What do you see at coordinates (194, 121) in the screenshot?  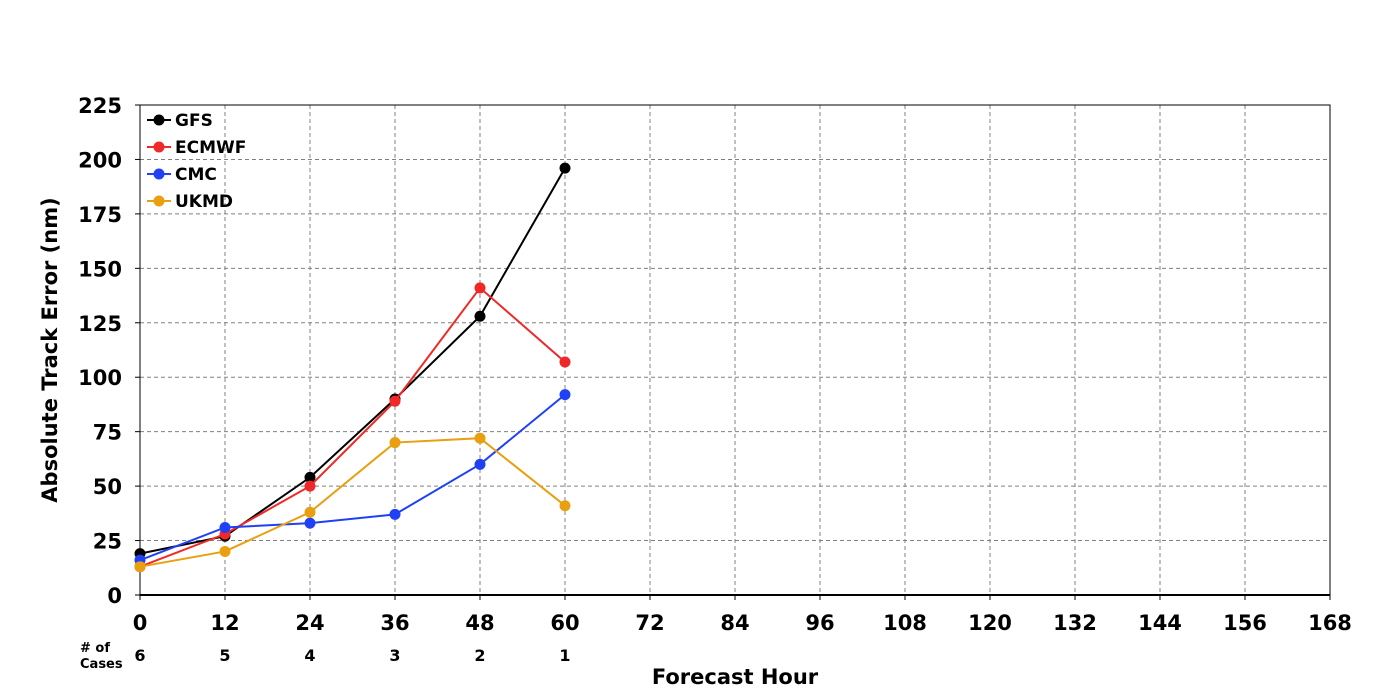 I see `legend-label: GFS` at bounding box center [194, 121].